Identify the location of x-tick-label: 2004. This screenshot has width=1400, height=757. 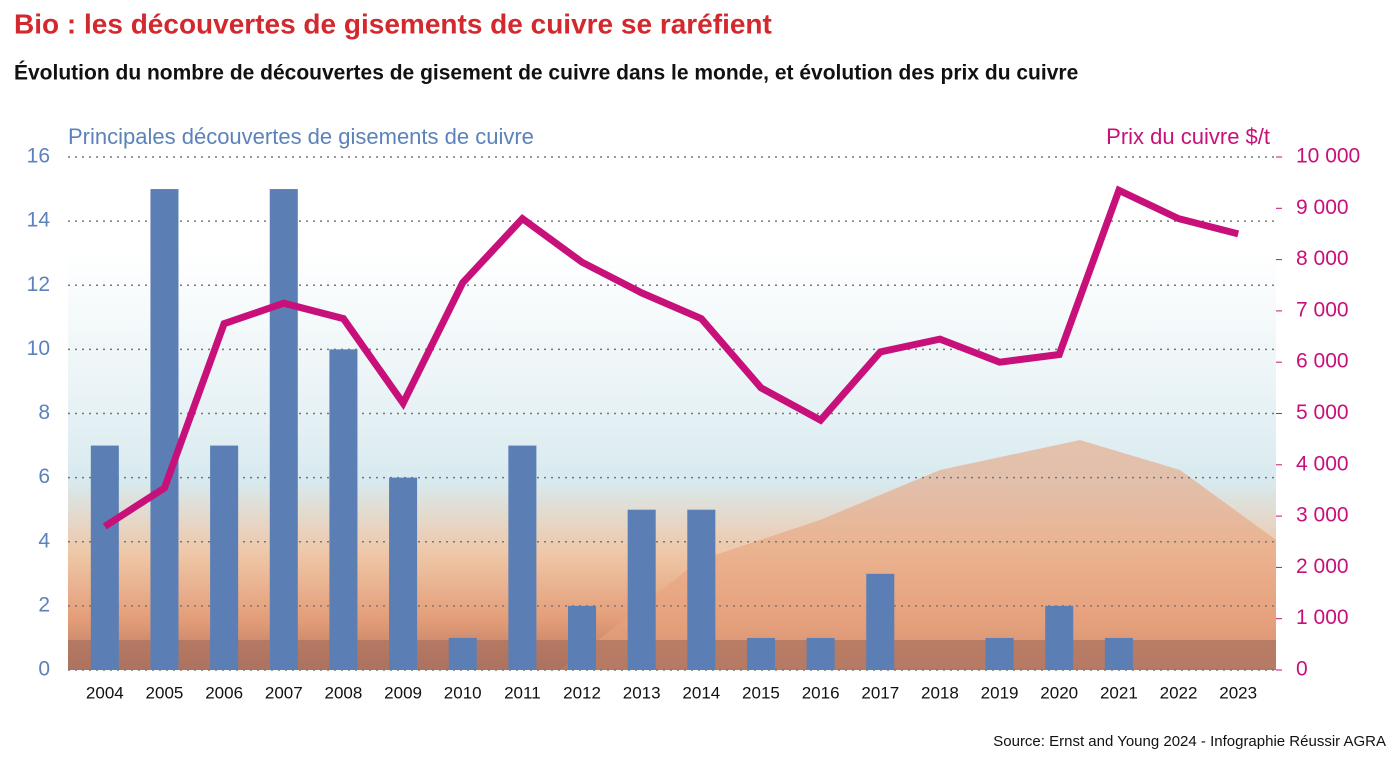
(105, 692).